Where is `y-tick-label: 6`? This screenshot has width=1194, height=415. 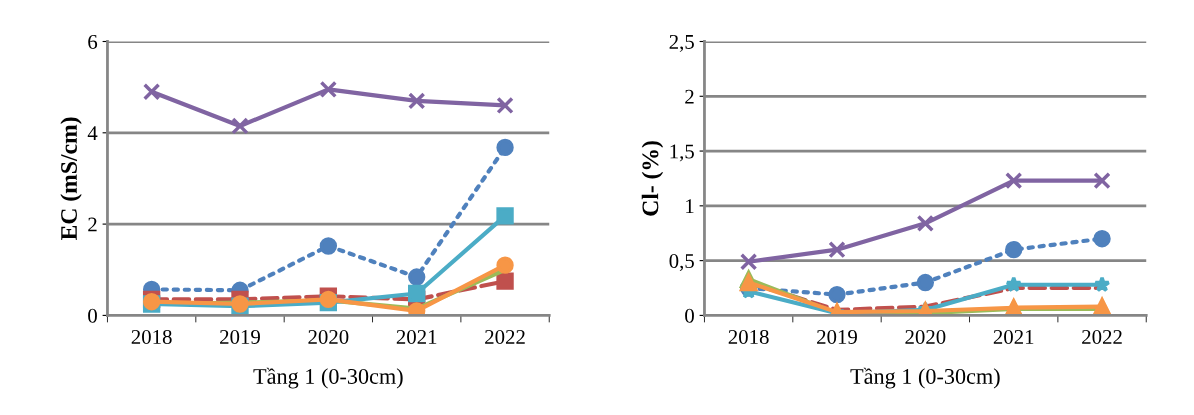 y-tick-label: 6 is located at coordinates (93, 41).